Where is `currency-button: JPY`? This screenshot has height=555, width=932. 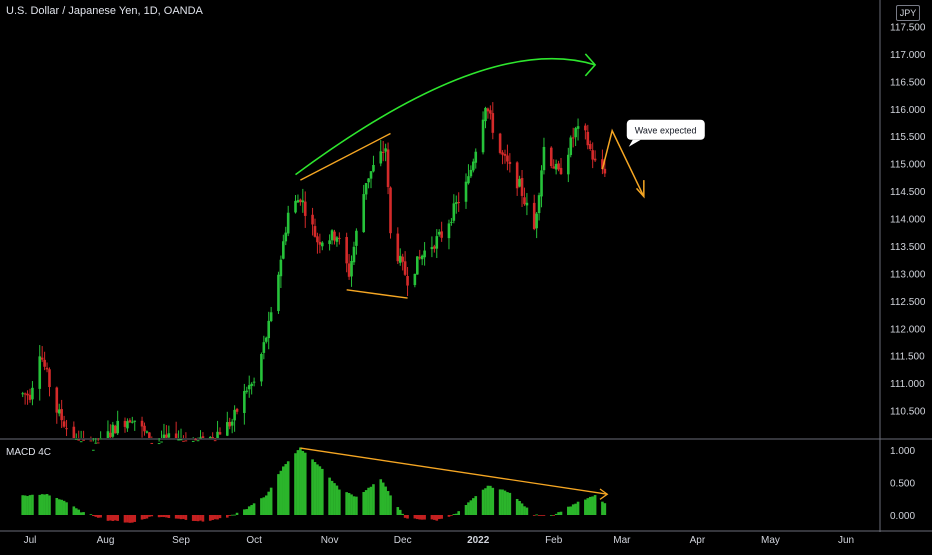 currency-button: JPY is located at coordinates (908, 13).